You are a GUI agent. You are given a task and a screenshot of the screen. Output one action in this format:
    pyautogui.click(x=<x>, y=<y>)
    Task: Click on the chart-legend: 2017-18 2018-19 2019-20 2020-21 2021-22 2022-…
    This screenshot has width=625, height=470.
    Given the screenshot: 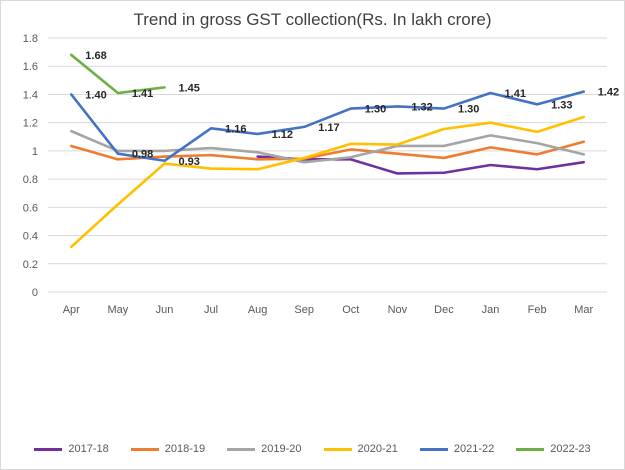 What is the action you would take?
    pyautogui.click(x=312, y=449)
    